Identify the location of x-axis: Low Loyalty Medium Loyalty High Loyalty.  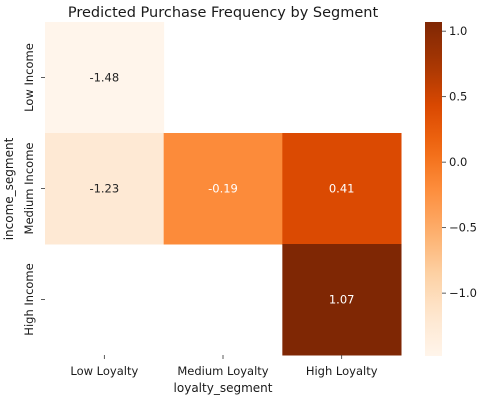
(224, 366).